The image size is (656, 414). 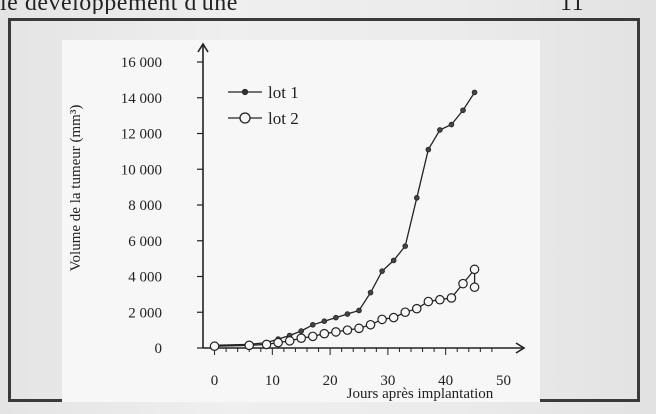 What do you see at coordinates (520, 348) in the screenshot?
I see `x-axis-arrow` at bounding box center [520, 348].